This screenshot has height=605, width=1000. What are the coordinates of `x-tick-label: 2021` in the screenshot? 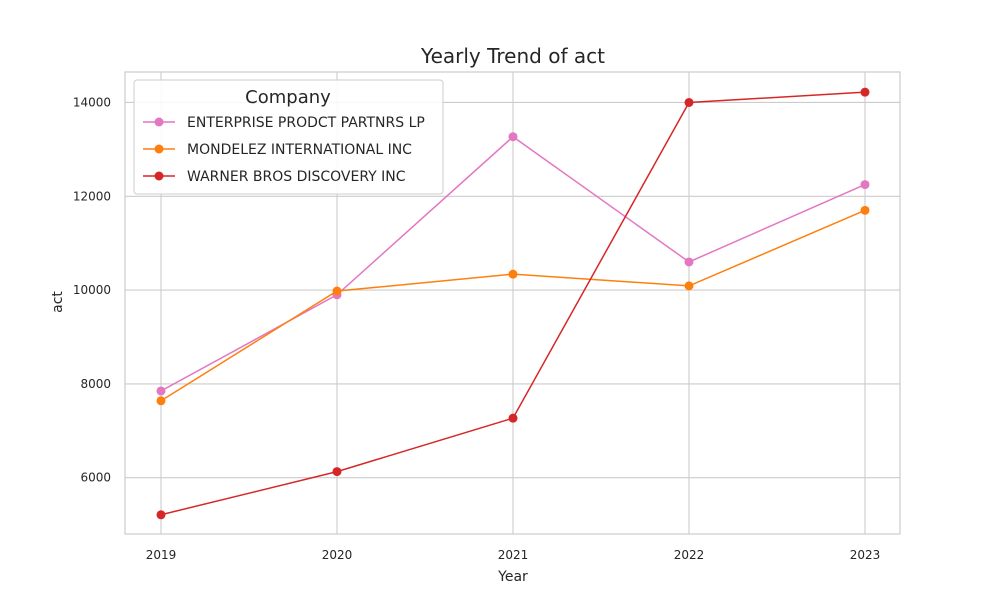 It's located at (513, 555).